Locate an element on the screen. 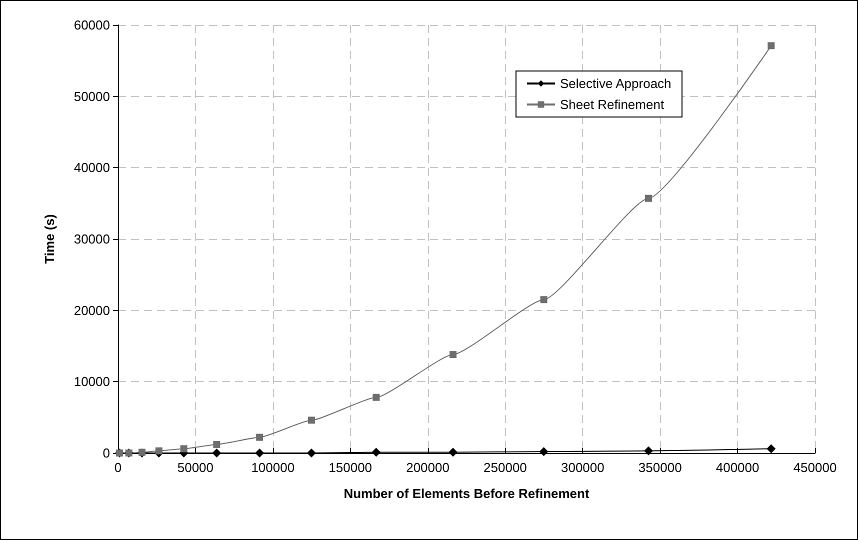 The width and height of the screenshot is (858, 540). x-tick-label: 250000 is located at coordinates (505, 467).